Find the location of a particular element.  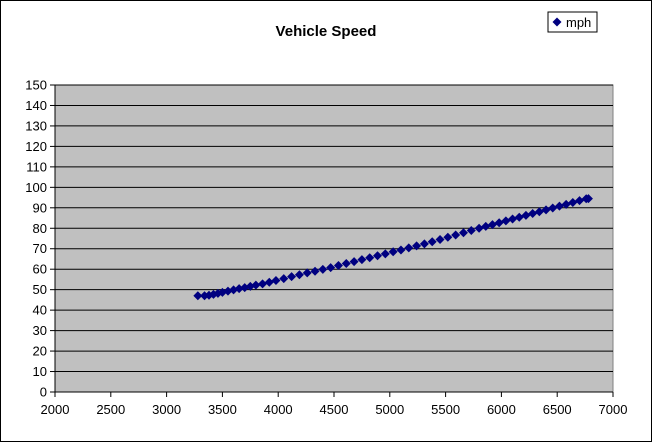

x-tick-label: 2000 is located at coordinates (55, 409).